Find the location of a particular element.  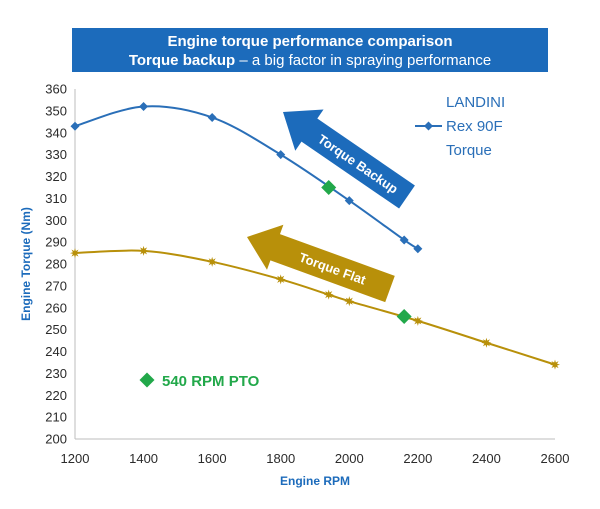

y-tick-label: 270 is located at coordinates (56, 285).